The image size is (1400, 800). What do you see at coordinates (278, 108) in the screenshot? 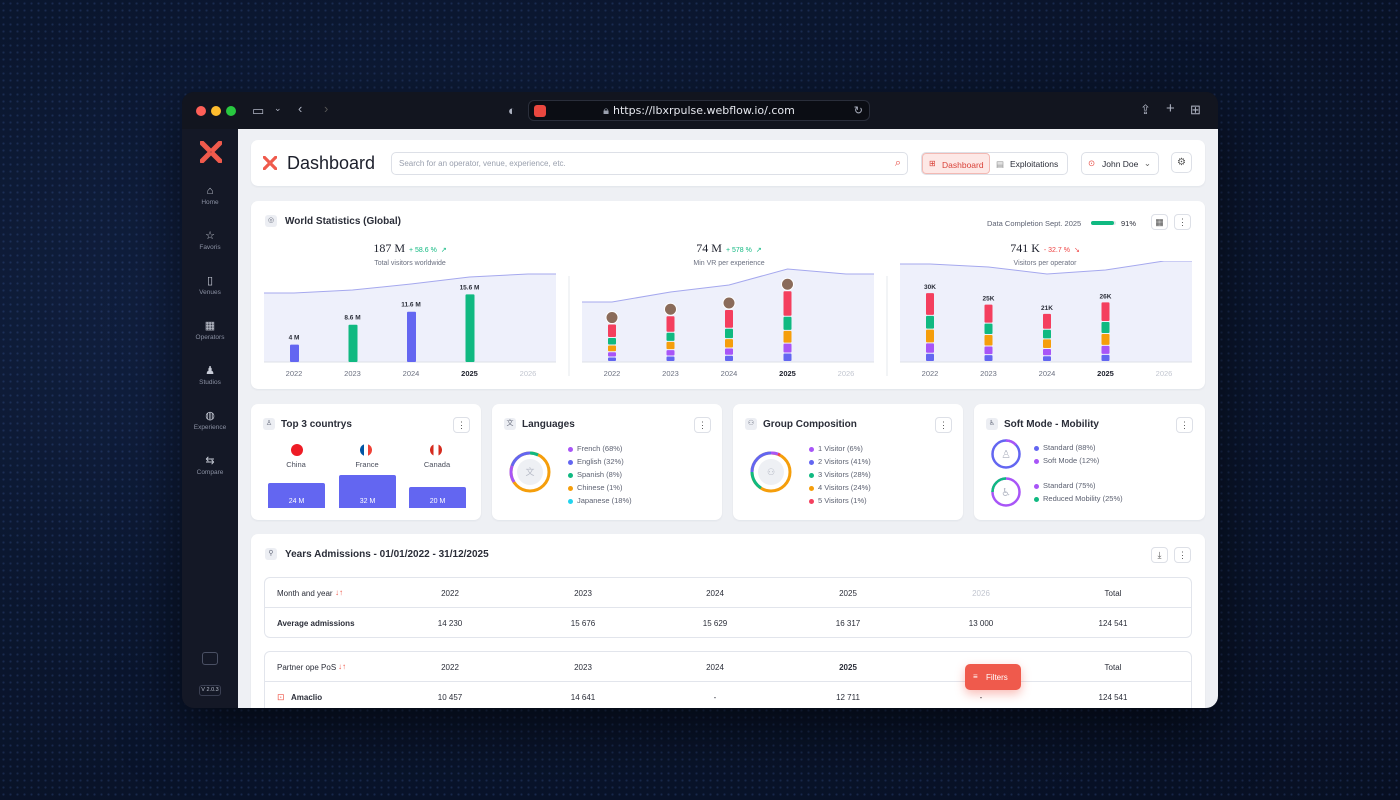
I see `chevron-down-icon: ⌄` at bounding box center [278, 108].